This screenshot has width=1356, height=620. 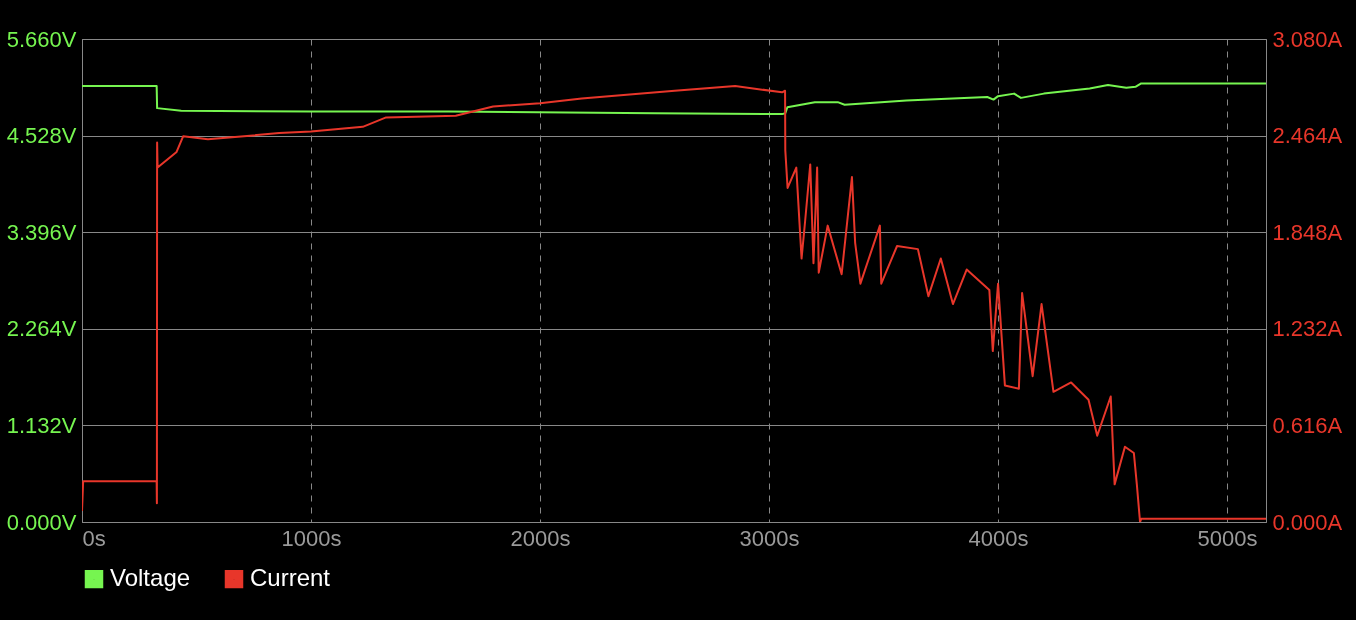 What do you see at coordinates (540, 538) in the screenshot?
I see `x-tick-label: 2000s` at bounding box center [540, 538].